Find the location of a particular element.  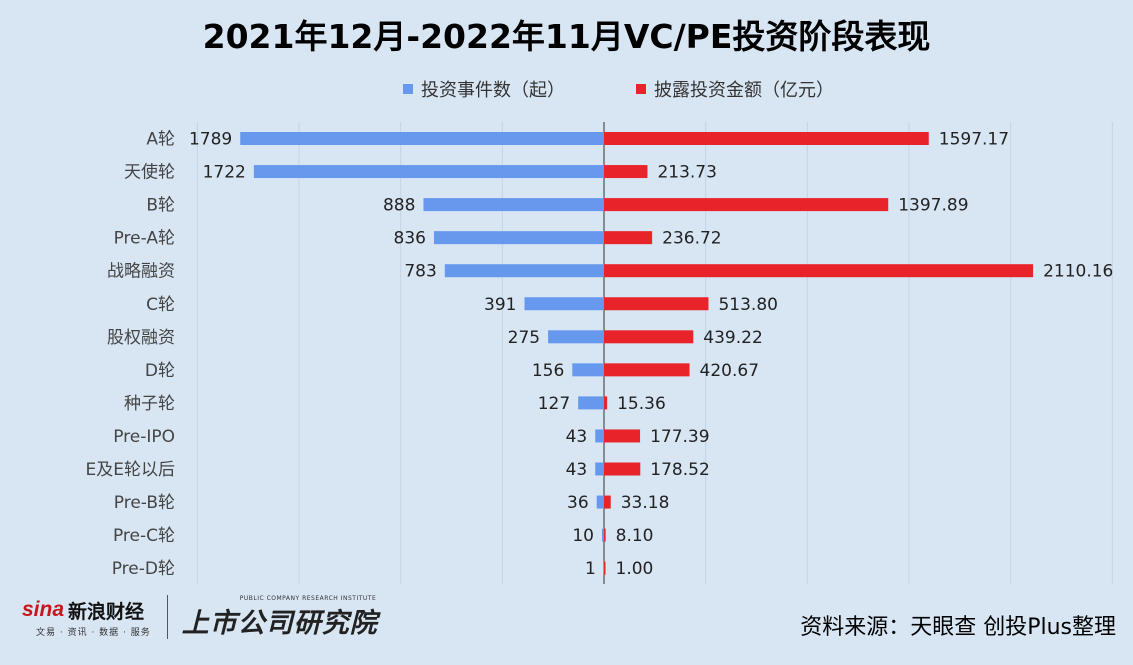

category-label: D轮 is located at coordinates (160, 371).